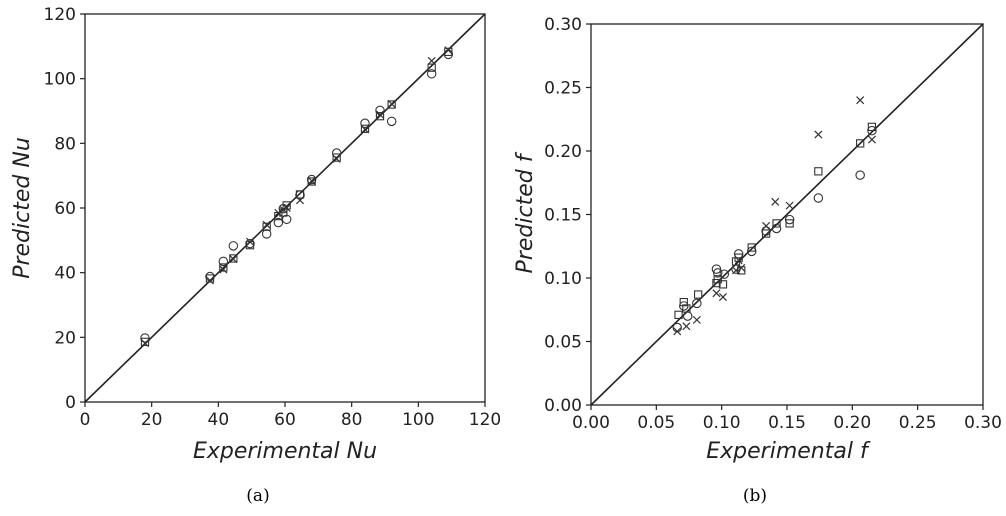 Image resolution: width=1006 pixels, height=516 pixels. I want to click on panel-a-x-tick-label: 20, so click(152, 420).